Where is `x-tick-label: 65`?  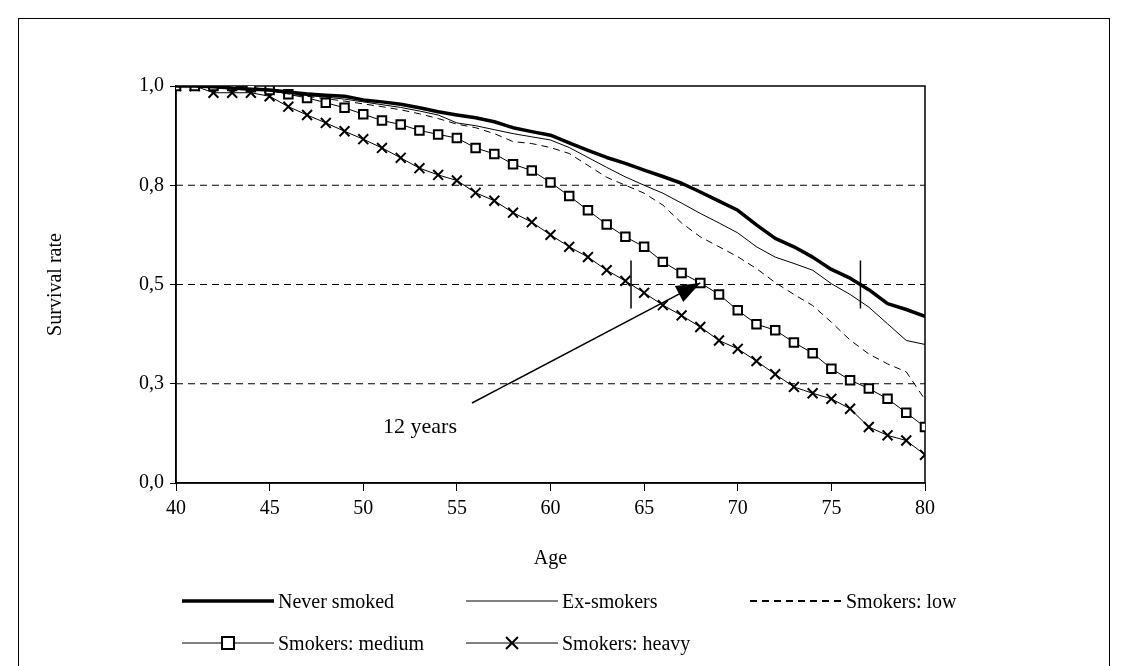 x-tick-label: 65 is located at coordinates (644, 507).